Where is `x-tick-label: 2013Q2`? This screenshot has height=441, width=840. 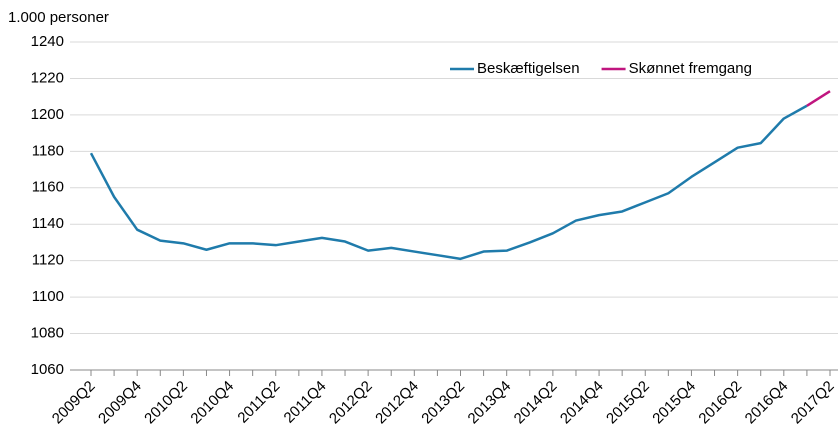
x-tick-label: 2013Q2 is located at coordinates (443, 403).